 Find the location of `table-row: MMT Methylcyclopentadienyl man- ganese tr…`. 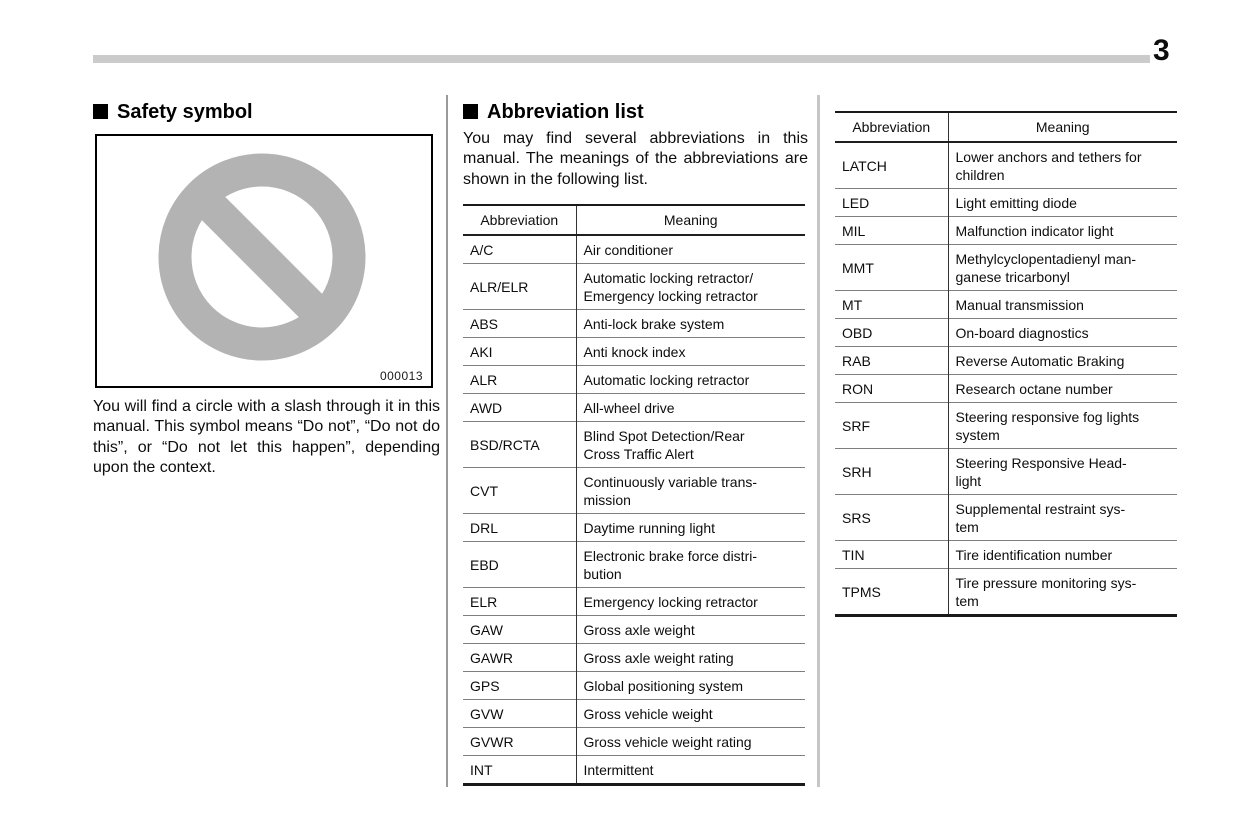

table-row: MMT Methylcyclopentadienyl man- ganese tr… is located at coordinates (1006, 267).